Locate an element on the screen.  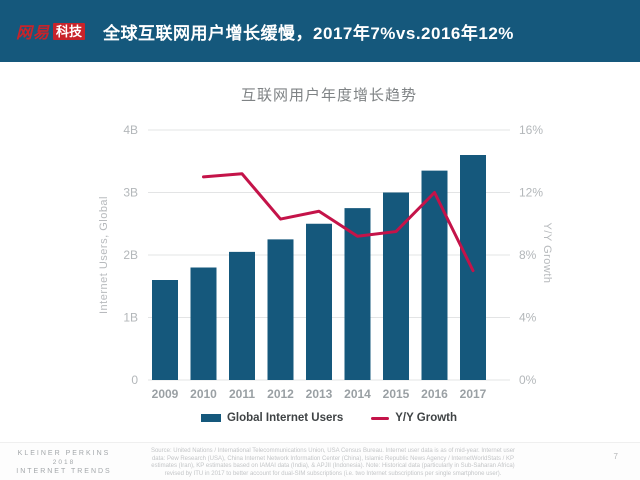
kleiner-perkins-brand: KLEINER PERKINS 2018 INTERNET TRENDS is located at coordinates (64, 462).